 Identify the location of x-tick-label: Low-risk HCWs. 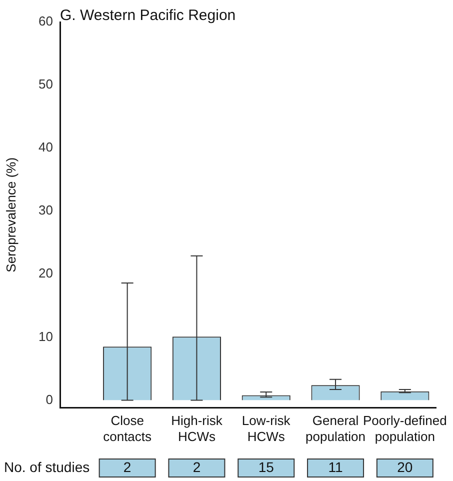
(266, 428).